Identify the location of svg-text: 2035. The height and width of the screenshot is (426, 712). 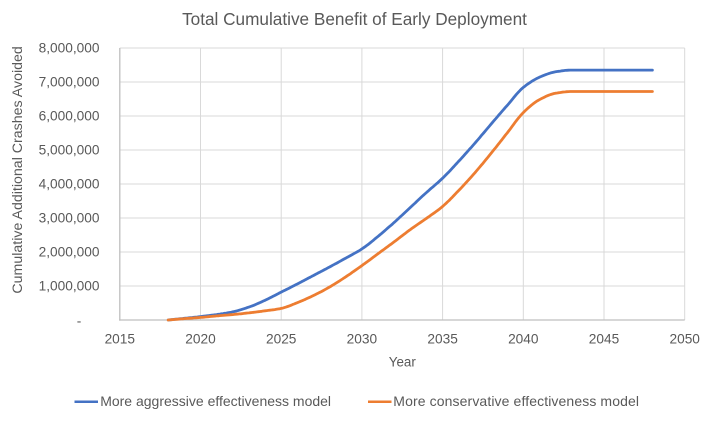
(442, 338).